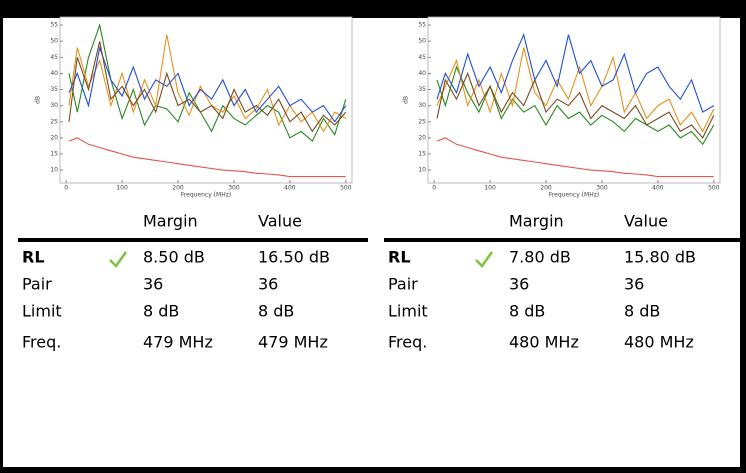 The width and height of the screenshot is (746, 473). What do you see at coordinates (294, 257) in the screenshot?
I see `cell-value: 16.50 dB` at bounding box center [294, 257].